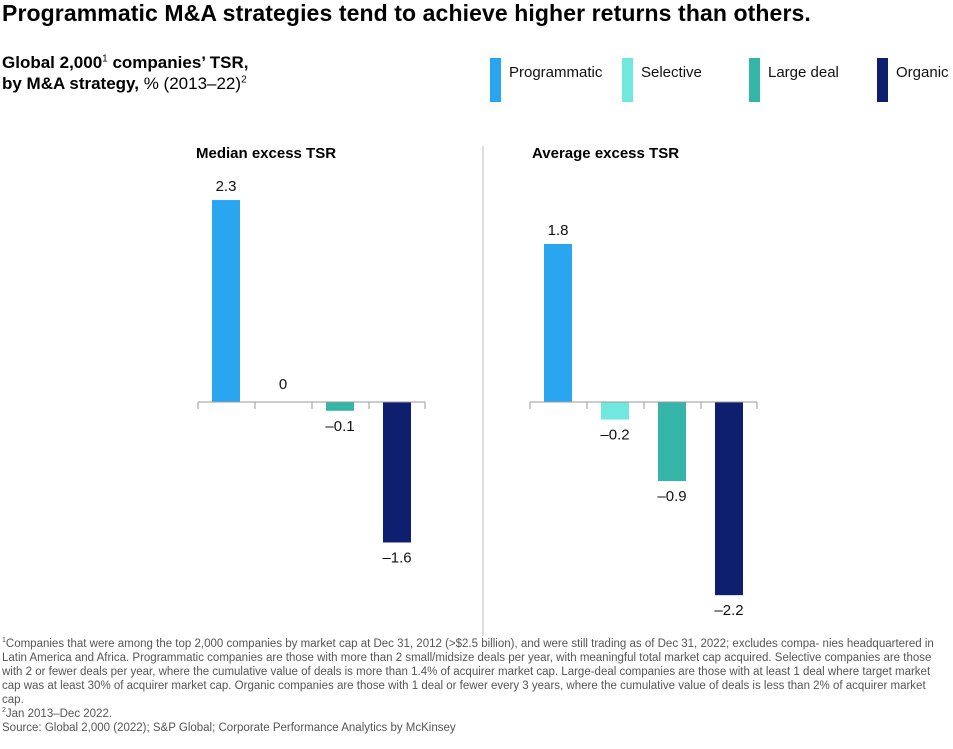 This screenshot has height=749, width=953. What do you see at coordinates (178, 62) in the screenshot?
I see `subtitle-line1-rest: companies’ TSR,` at bounding box center [178, 62].